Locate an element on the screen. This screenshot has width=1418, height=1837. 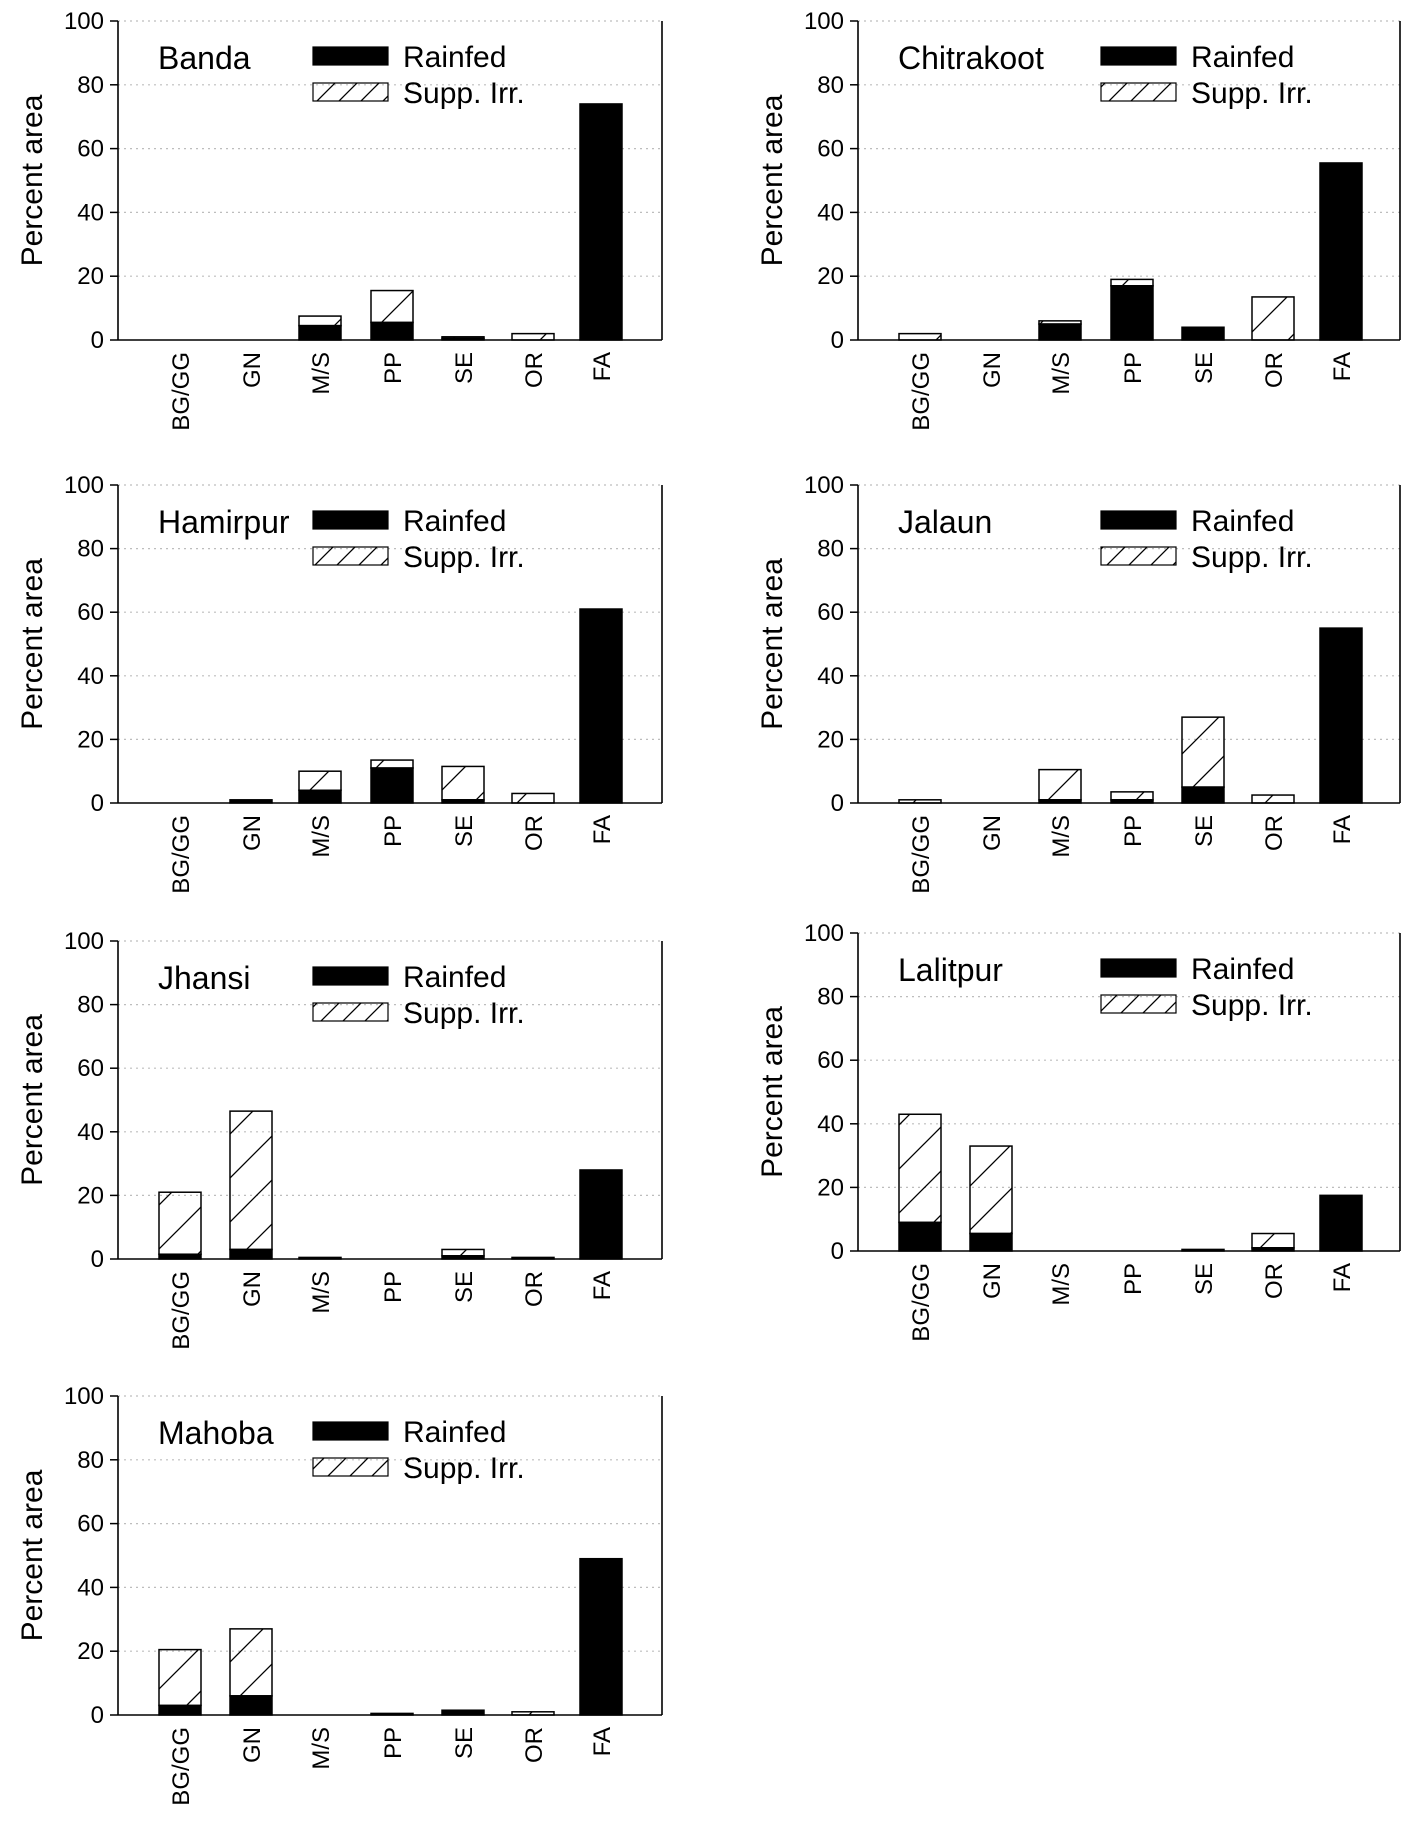
panel-title: Jhansi is located at coordinates (204, 978).